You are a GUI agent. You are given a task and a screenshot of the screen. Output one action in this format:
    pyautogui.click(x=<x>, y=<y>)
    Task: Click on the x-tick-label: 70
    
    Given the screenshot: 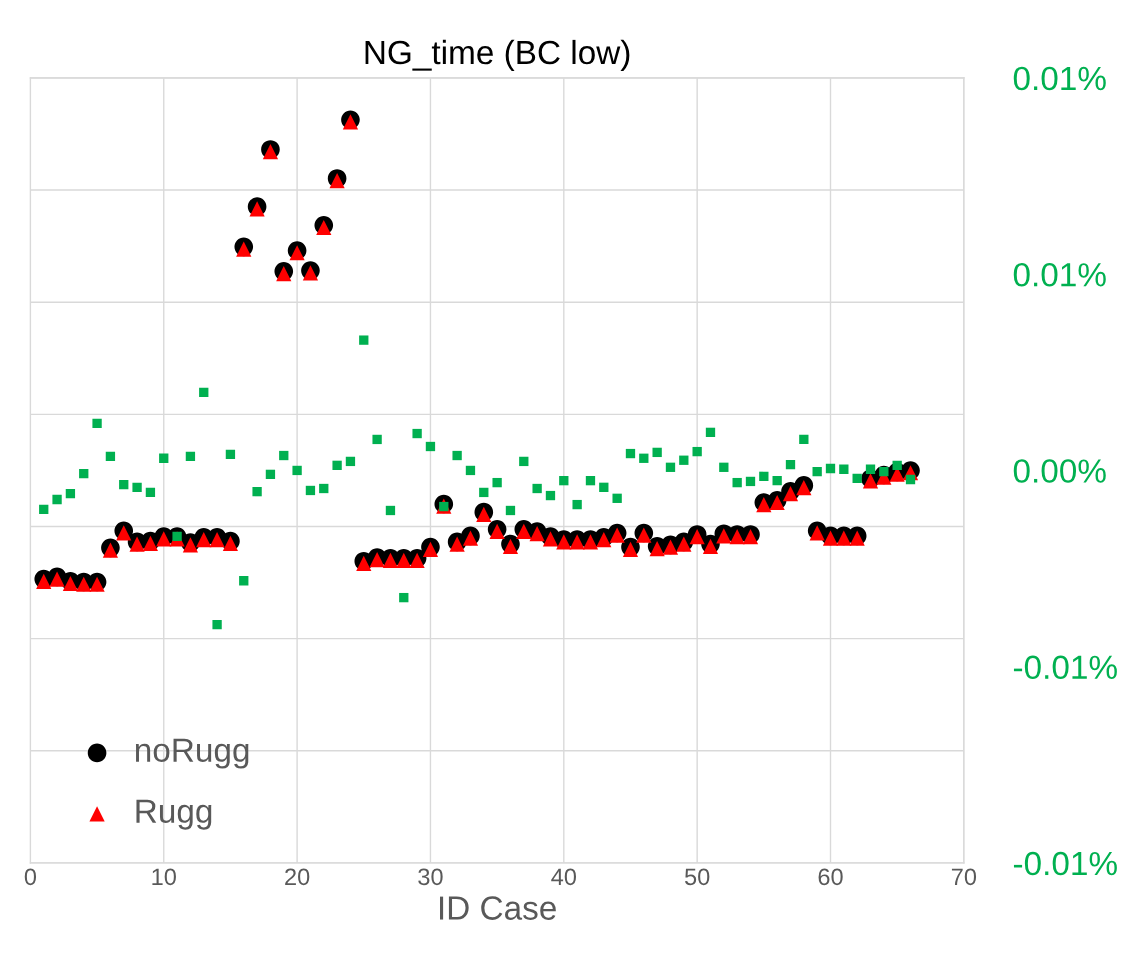 What is the action you would take?
    pyautogui.click(x=964, y=877)
    